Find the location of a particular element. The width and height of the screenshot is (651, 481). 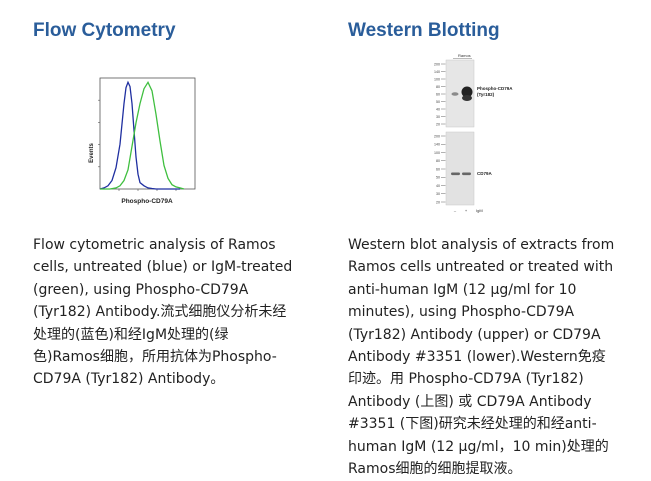

untreated-histogram-line is located at coordinates (139, 135).